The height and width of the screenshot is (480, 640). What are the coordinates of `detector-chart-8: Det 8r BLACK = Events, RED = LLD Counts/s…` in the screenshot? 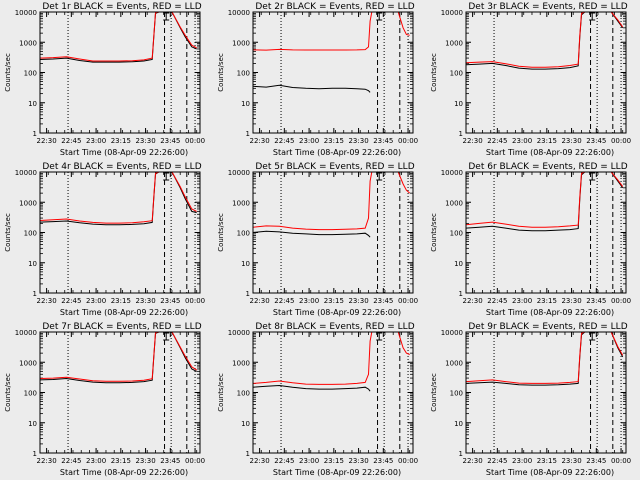 It's located at (317, 399).